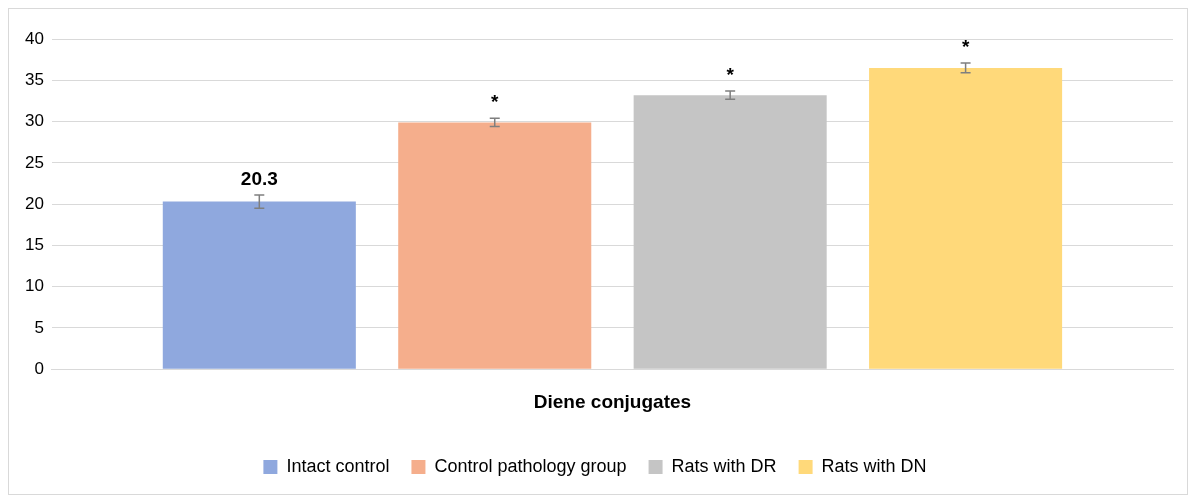 The height and width of the screenshot is (503, 1196). Describe the element at coordinates (34, 245) in the screenshot. I see `y-tick-label: 15` at that location.